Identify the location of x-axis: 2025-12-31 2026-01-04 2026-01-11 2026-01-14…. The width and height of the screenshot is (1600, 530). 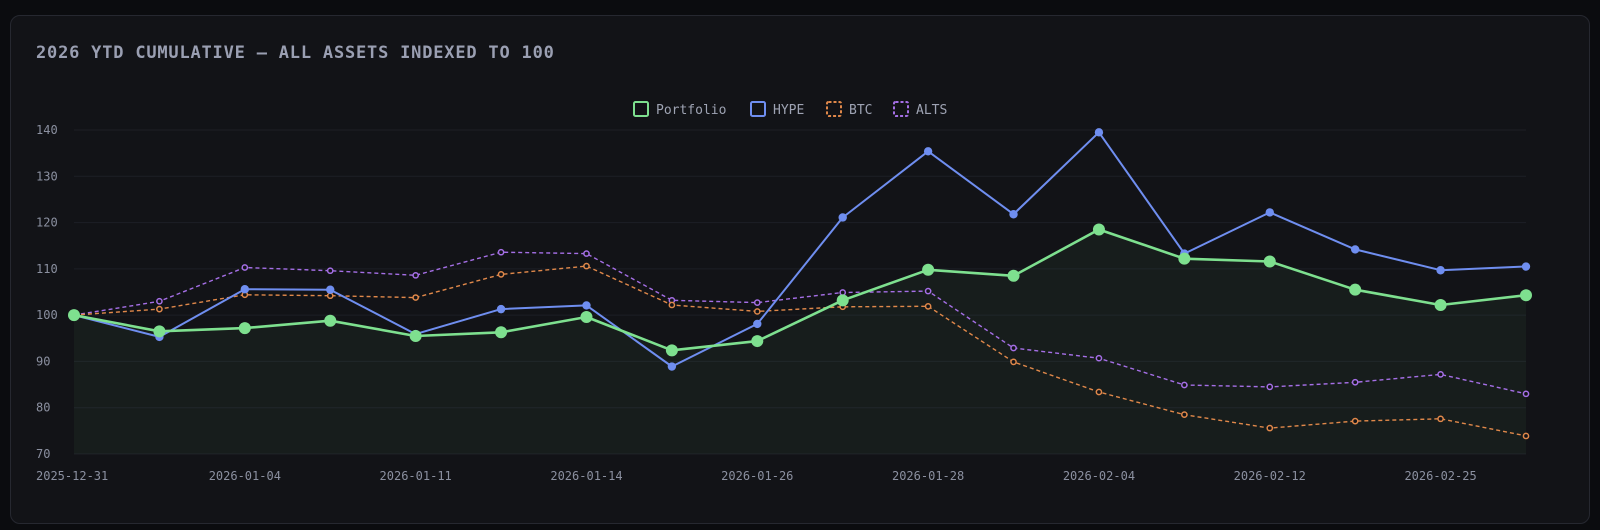
(756, 476).